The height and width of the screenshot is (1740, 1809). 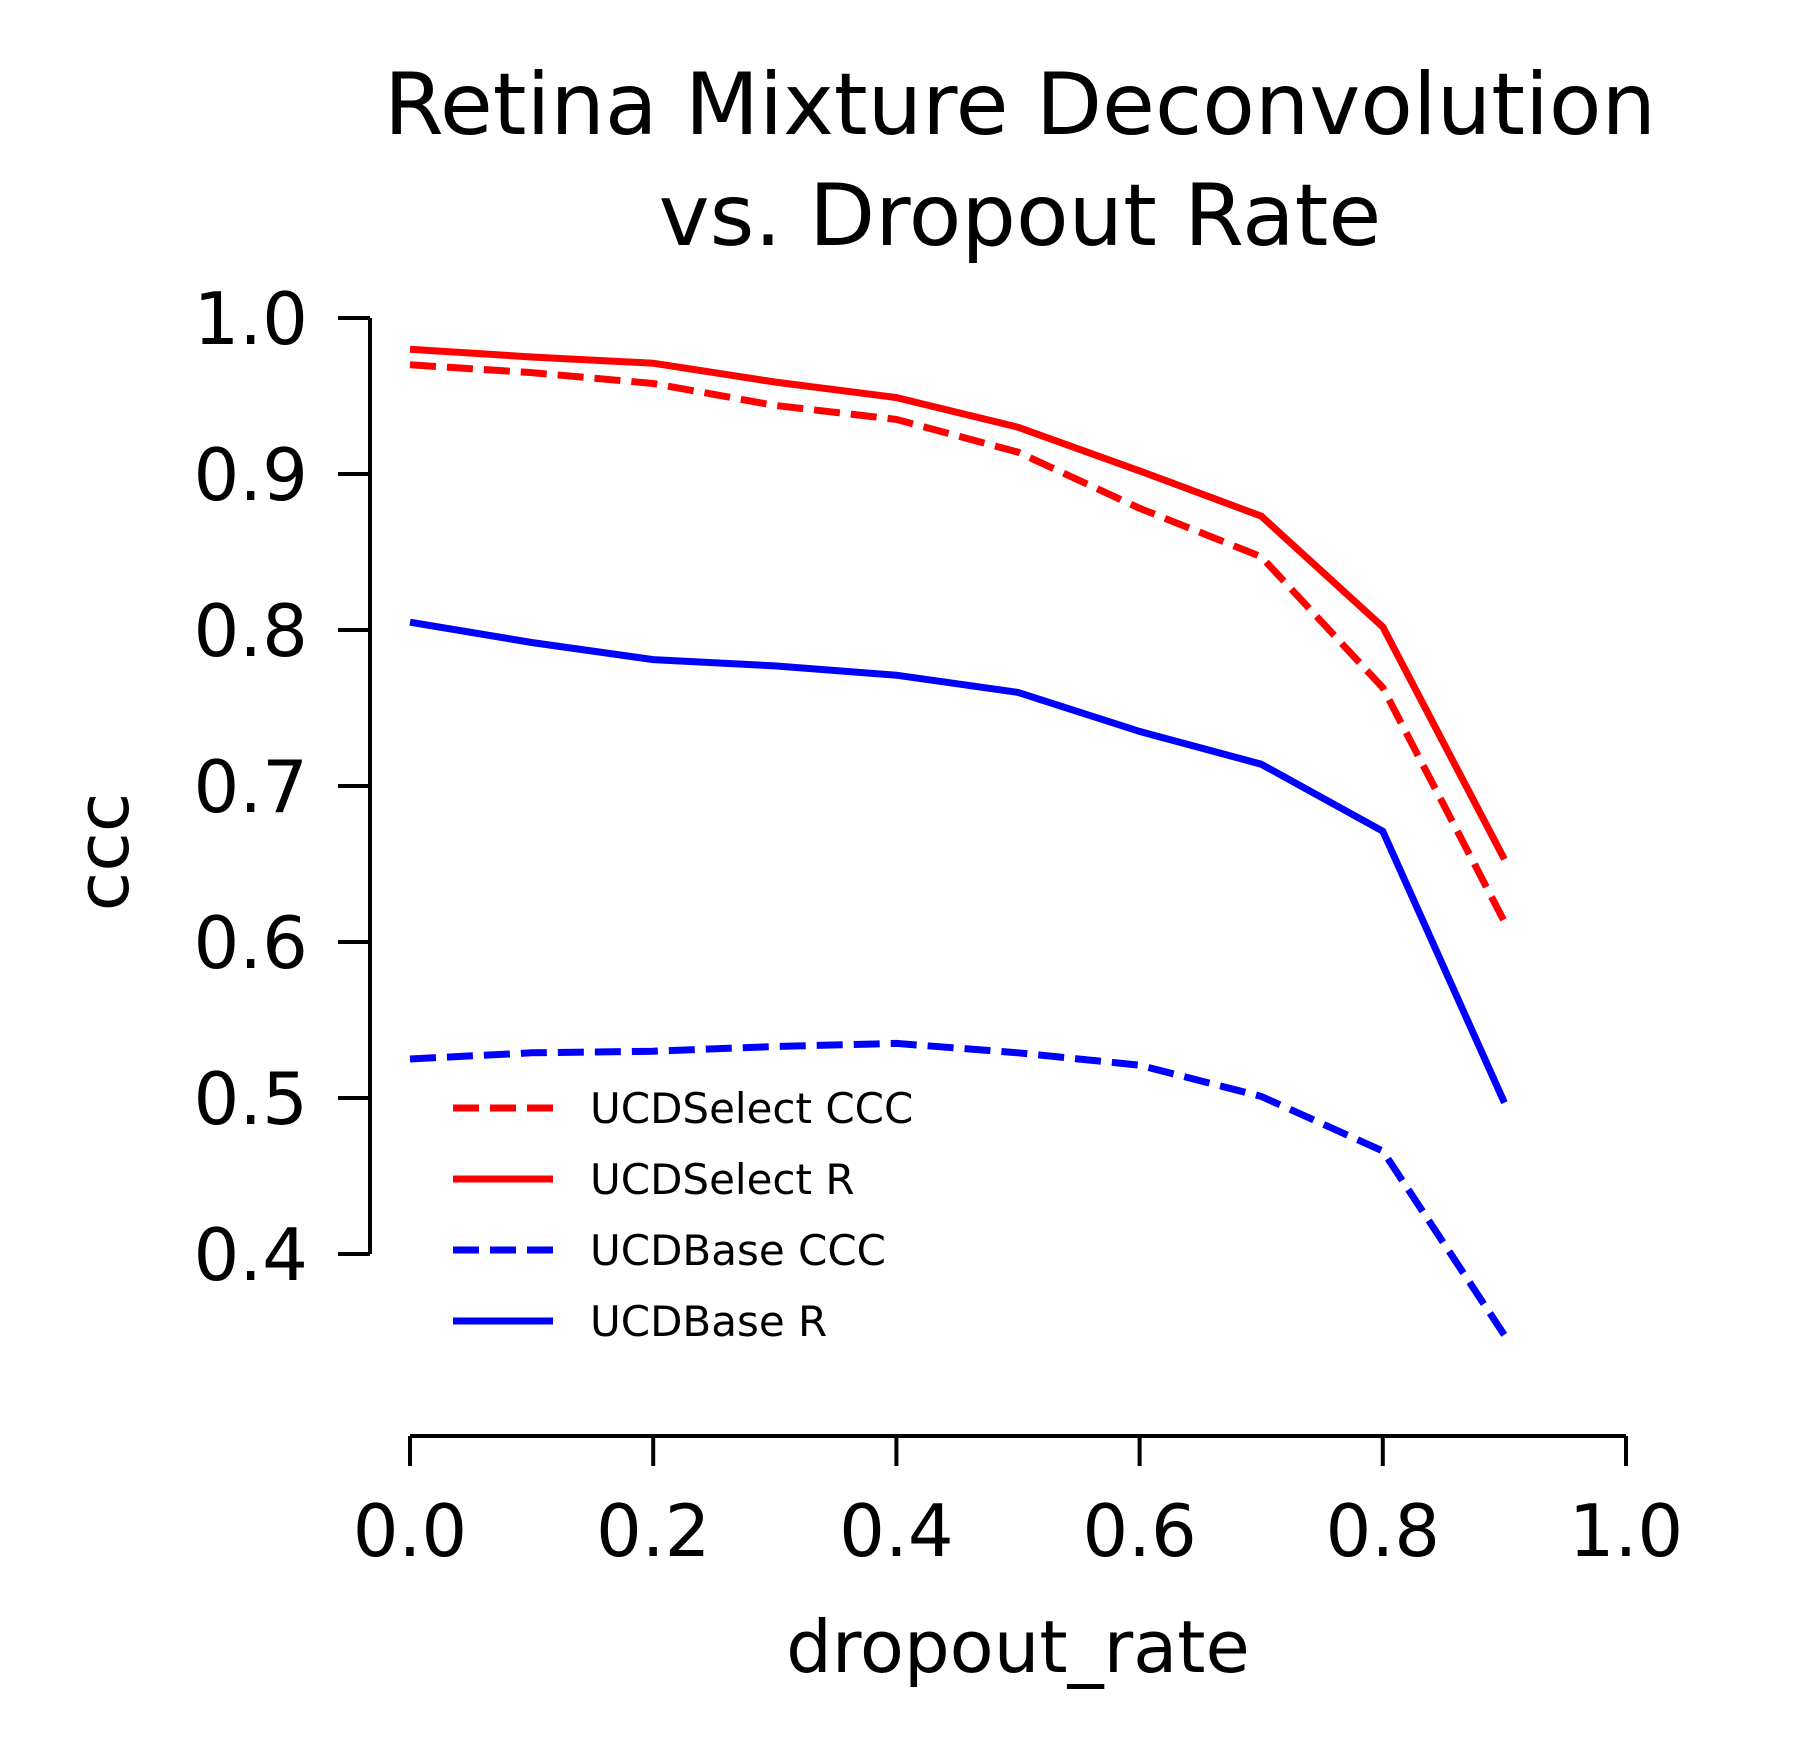 What do you see at coordinates (250, 1099) in the screenshot?
I see `y-tick-label: 0.5` at bounding box center [250, 1099].